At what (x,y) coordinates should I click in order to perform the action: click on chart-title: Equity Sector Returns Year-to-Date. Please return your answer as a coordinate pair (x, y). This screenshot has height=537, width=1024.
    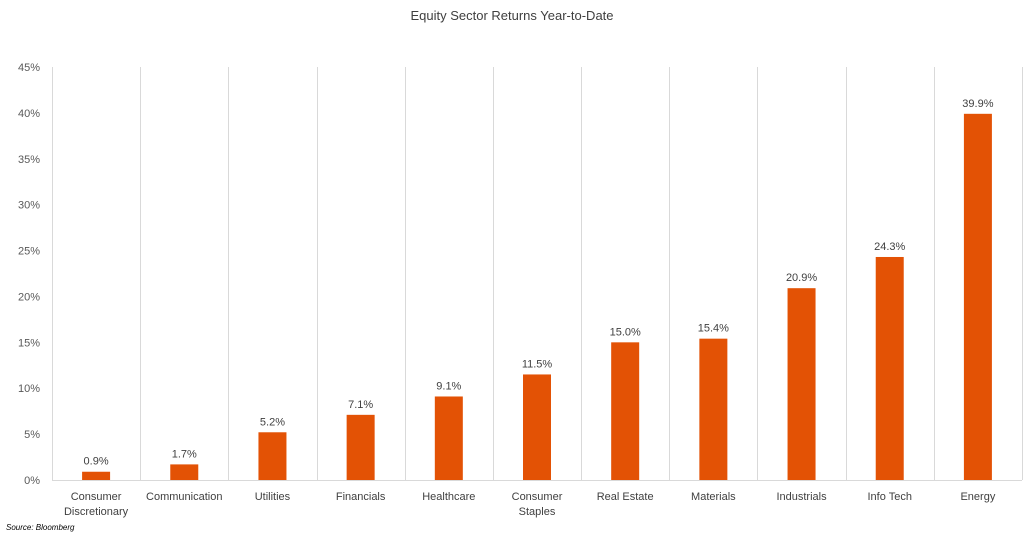
    Looking at the image, I should click on (511, 15).